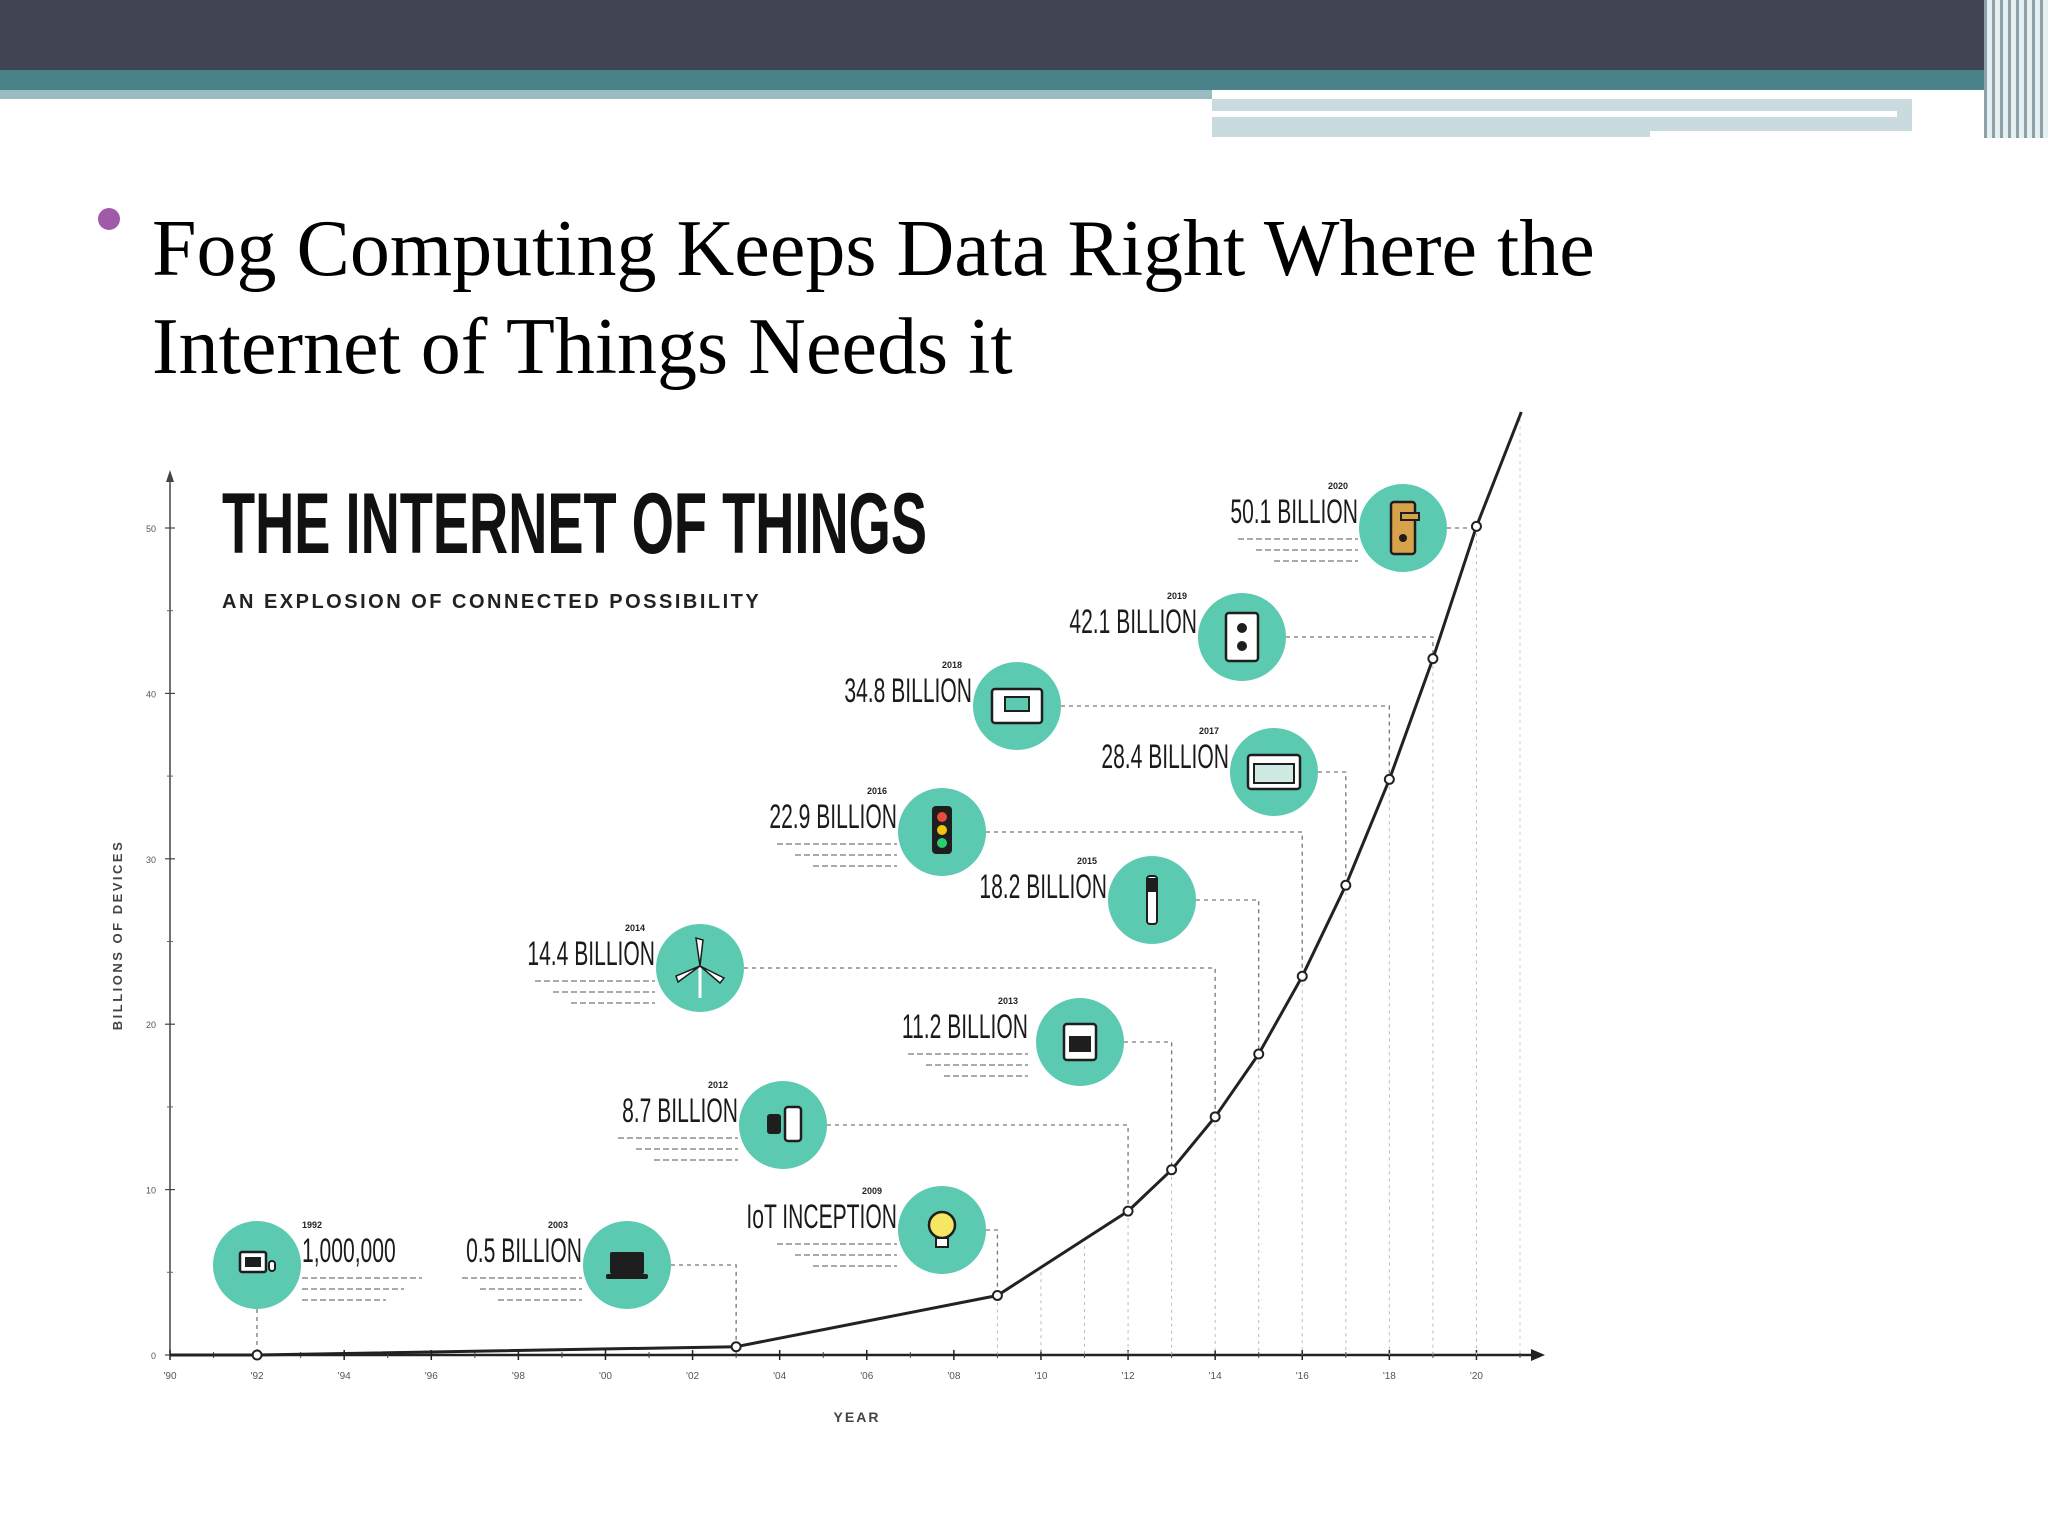 The image size is (2048, 1536). What do you see at coordinates (718, 1085) in the screenshot?
I see `annotation-year: 2012` at bounding box center [718, 1085].